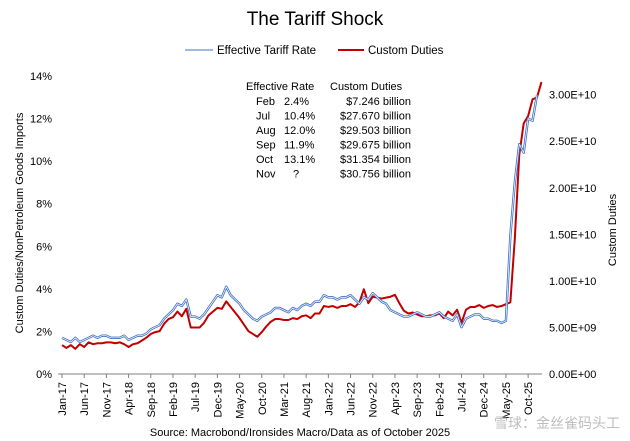 Image resolution: width=630 pixels, height=441 pixels. What do you see at coordinates (285, 399) in the screenshot?
I see `x-tick-label: Mar-21` at bounding box center [285, 399].